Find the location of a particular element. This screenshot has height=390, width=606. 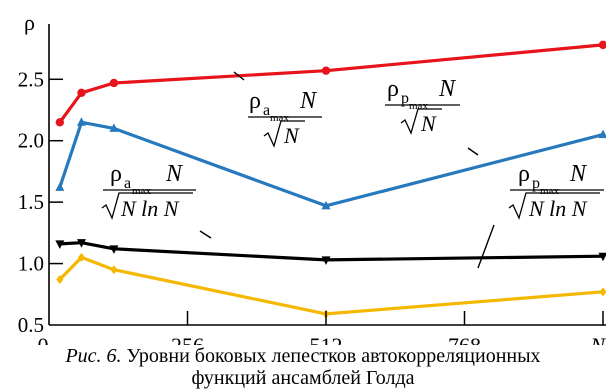

annotation-a4: ρ p max N N ln N is located at coordinates (556, 191).